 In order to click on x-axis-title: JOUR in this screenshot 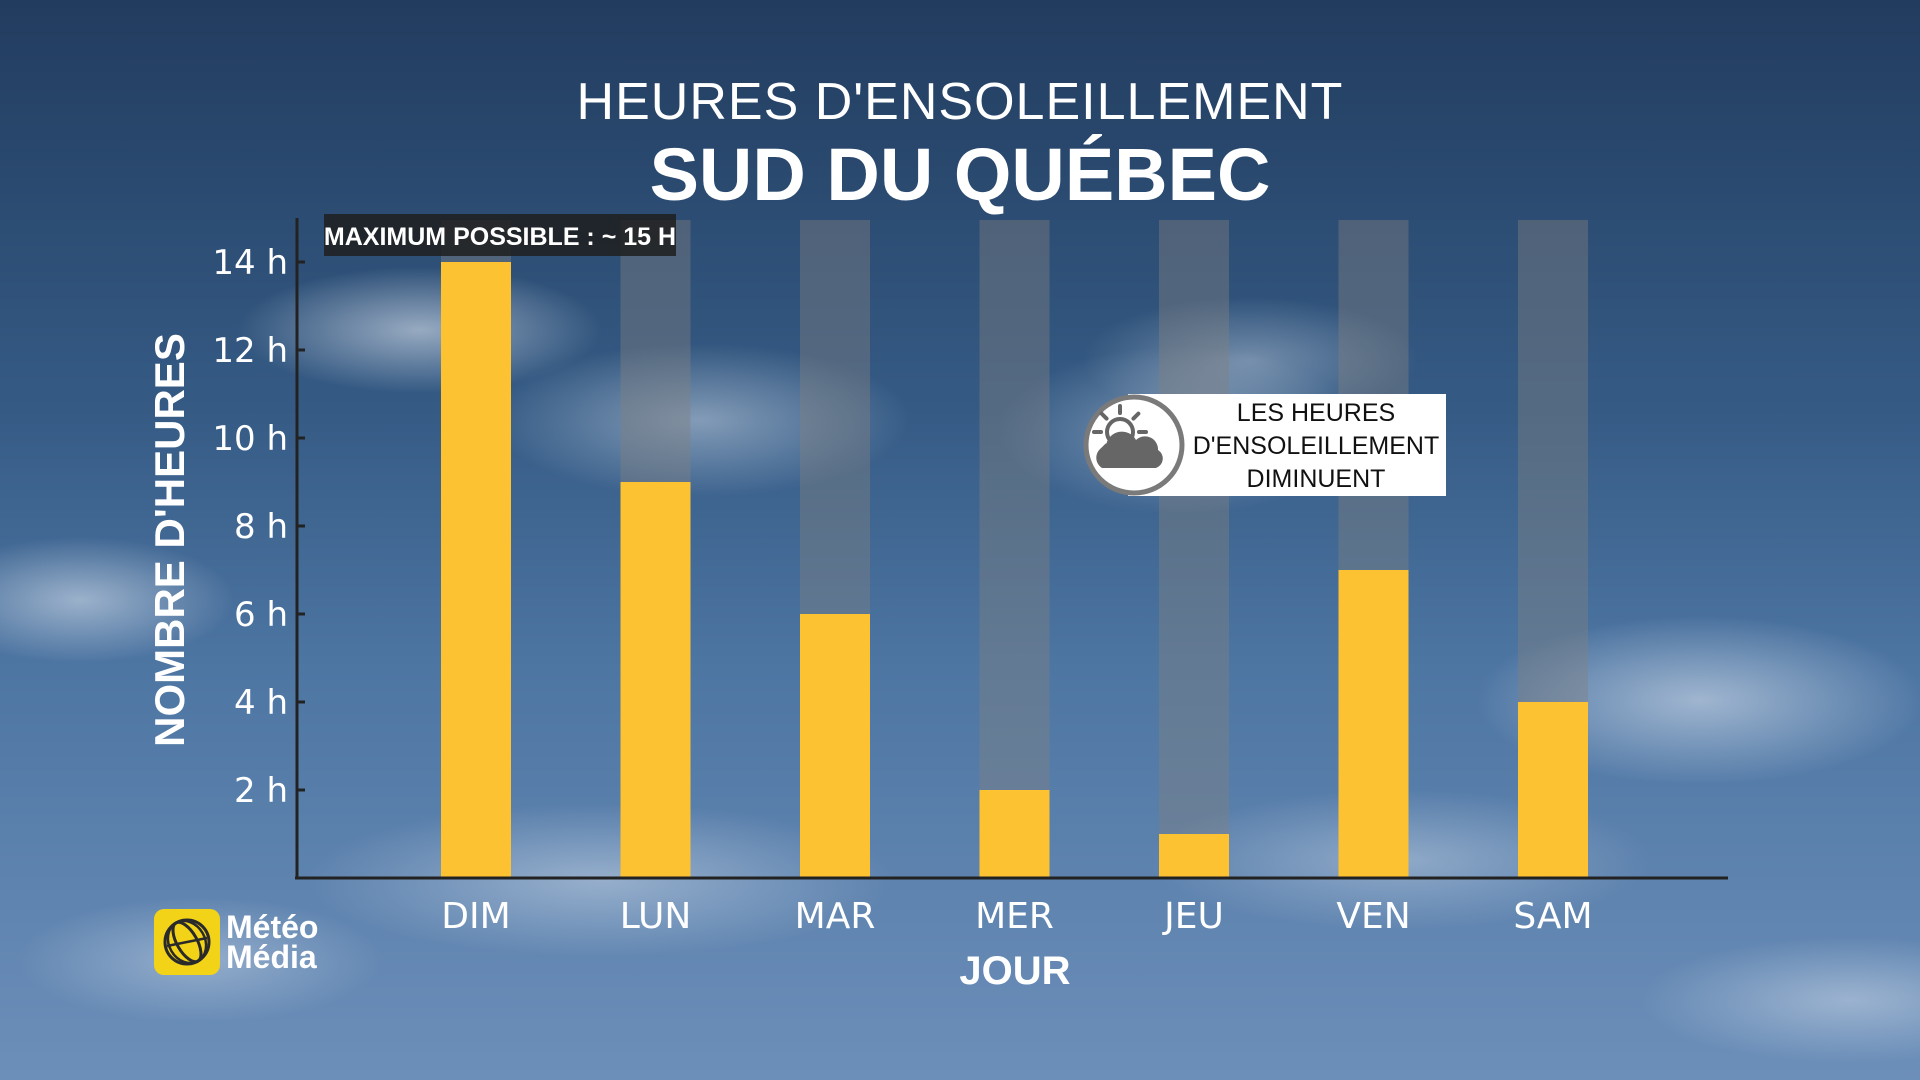, I will do `click(1014, 971)`.